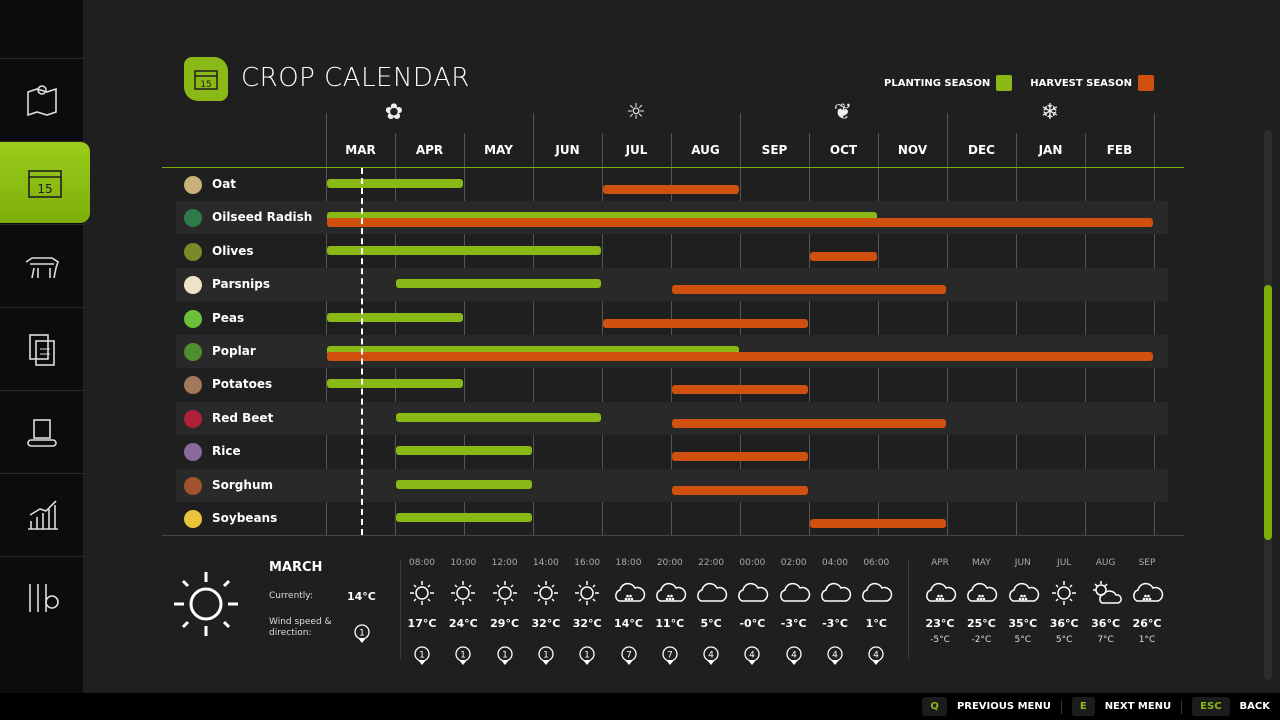 The height and width of the screenshot is (720, 1280). I want to click on forecast-high: 23°C, so click(940, 623).